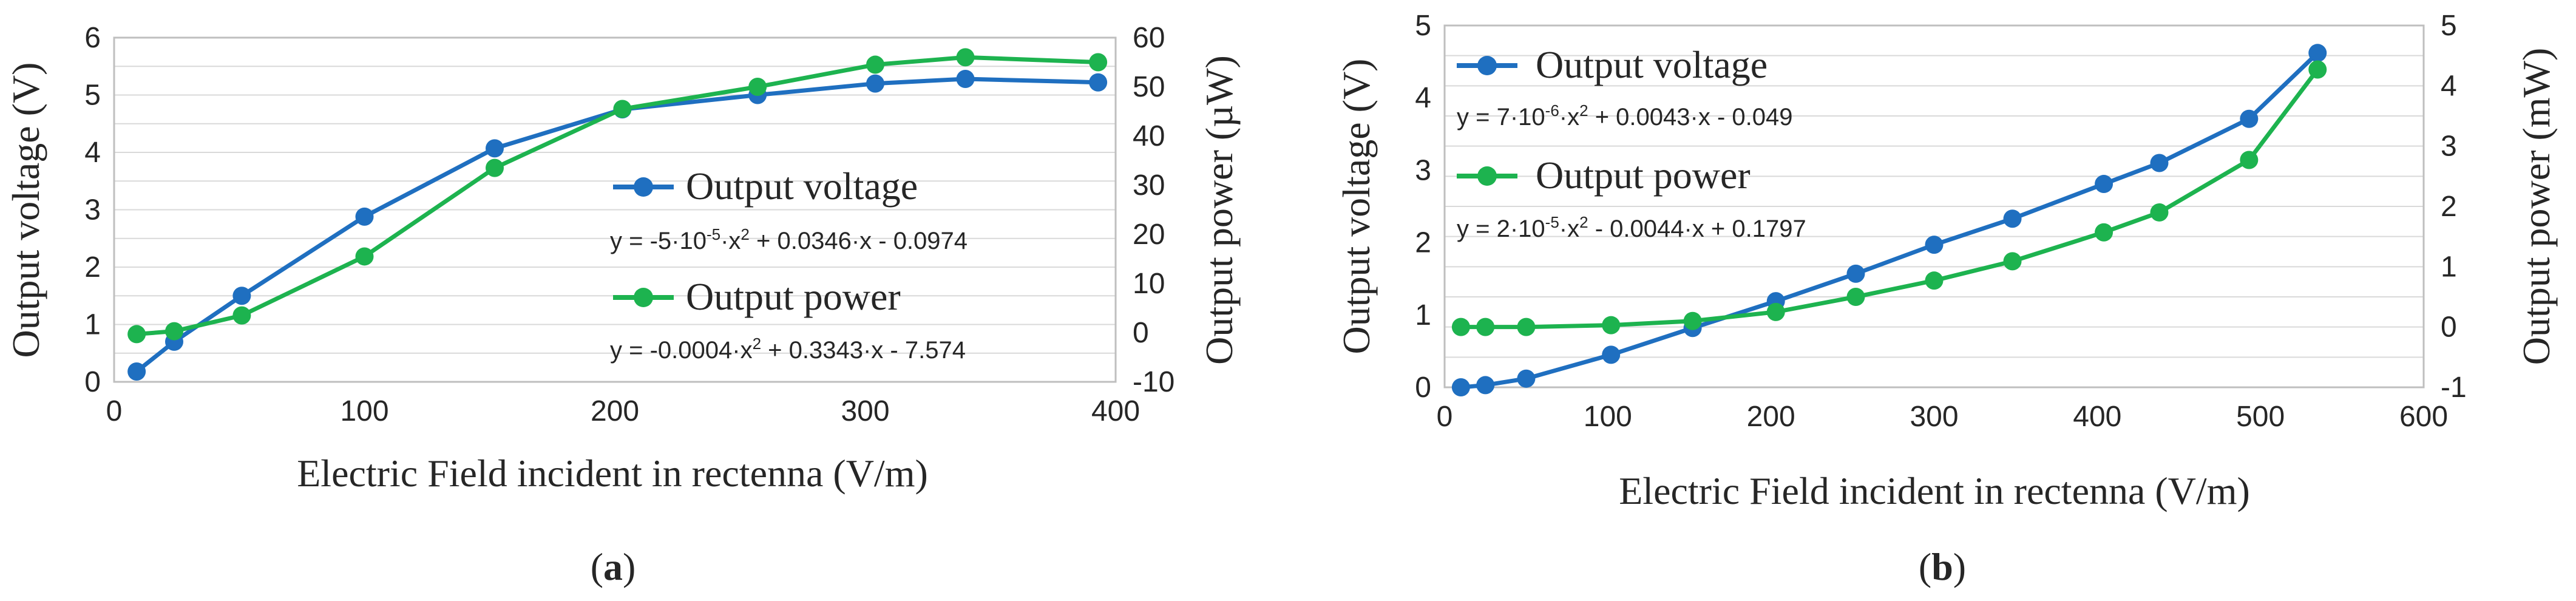 The height and width of the screenshot is (601, 2576). Describe the element at coordinates (1149, 235) in the screenshot. I see `y-right-tick-label-a: 20` at that location.